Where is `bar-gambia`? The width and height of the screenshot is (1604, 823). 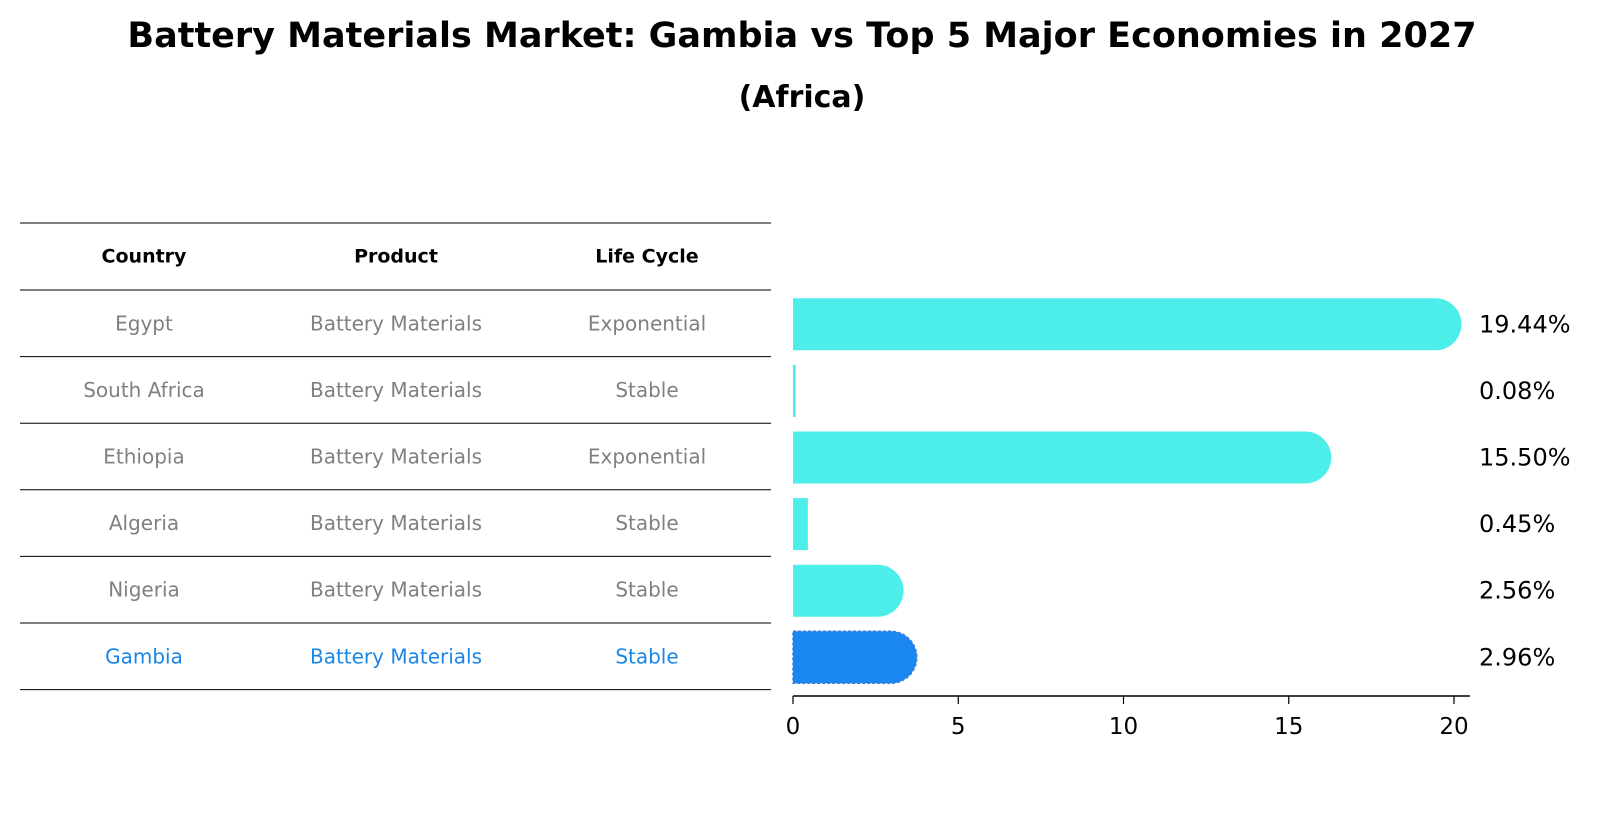 bar-gambia is located at coordinates (855, 657).